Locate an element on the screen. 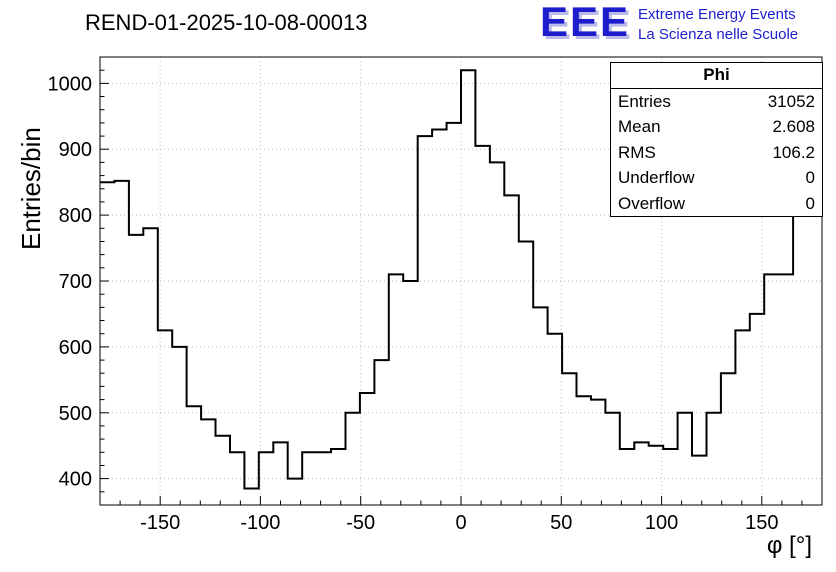  stats-row-overflow: Overflow 0 is located at coordinates (716, 203).